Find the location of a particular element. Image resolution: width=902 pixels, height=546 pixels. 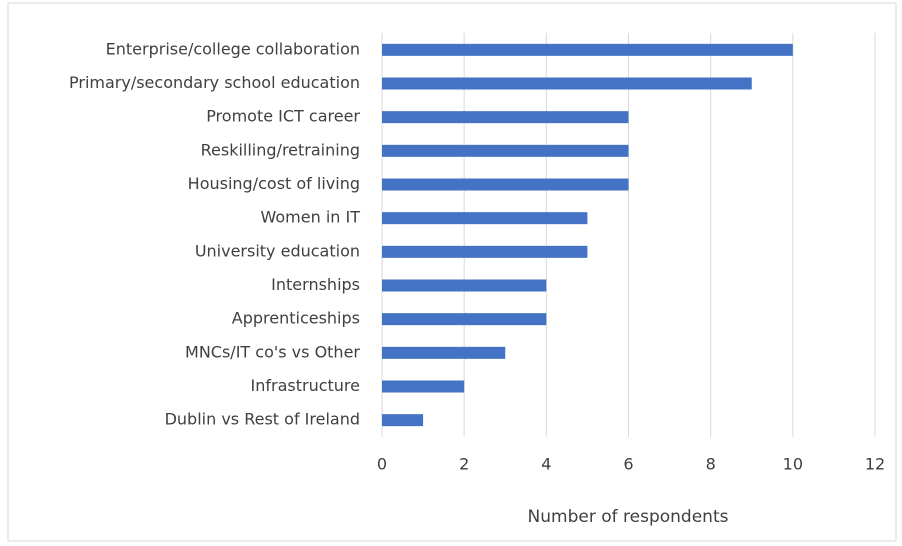

y-tick-label: Housing/cost of living is located at coordinates (274, 183).